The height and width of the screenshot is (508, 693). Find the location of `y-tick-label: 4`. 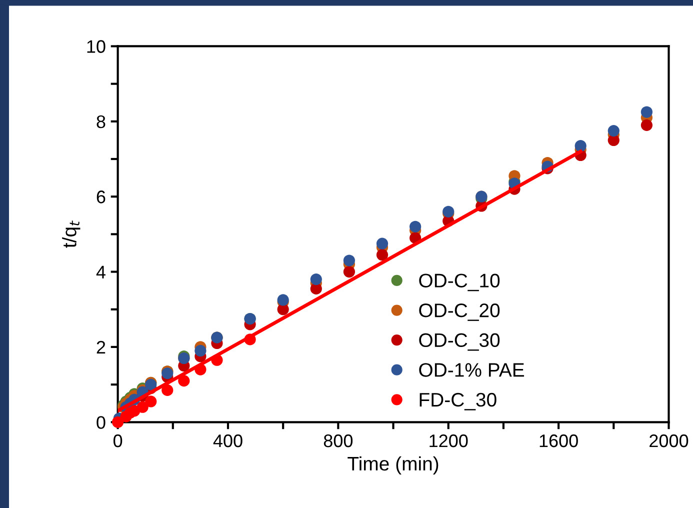

y-tick-label: 4 is located at coordinates (101, 272).